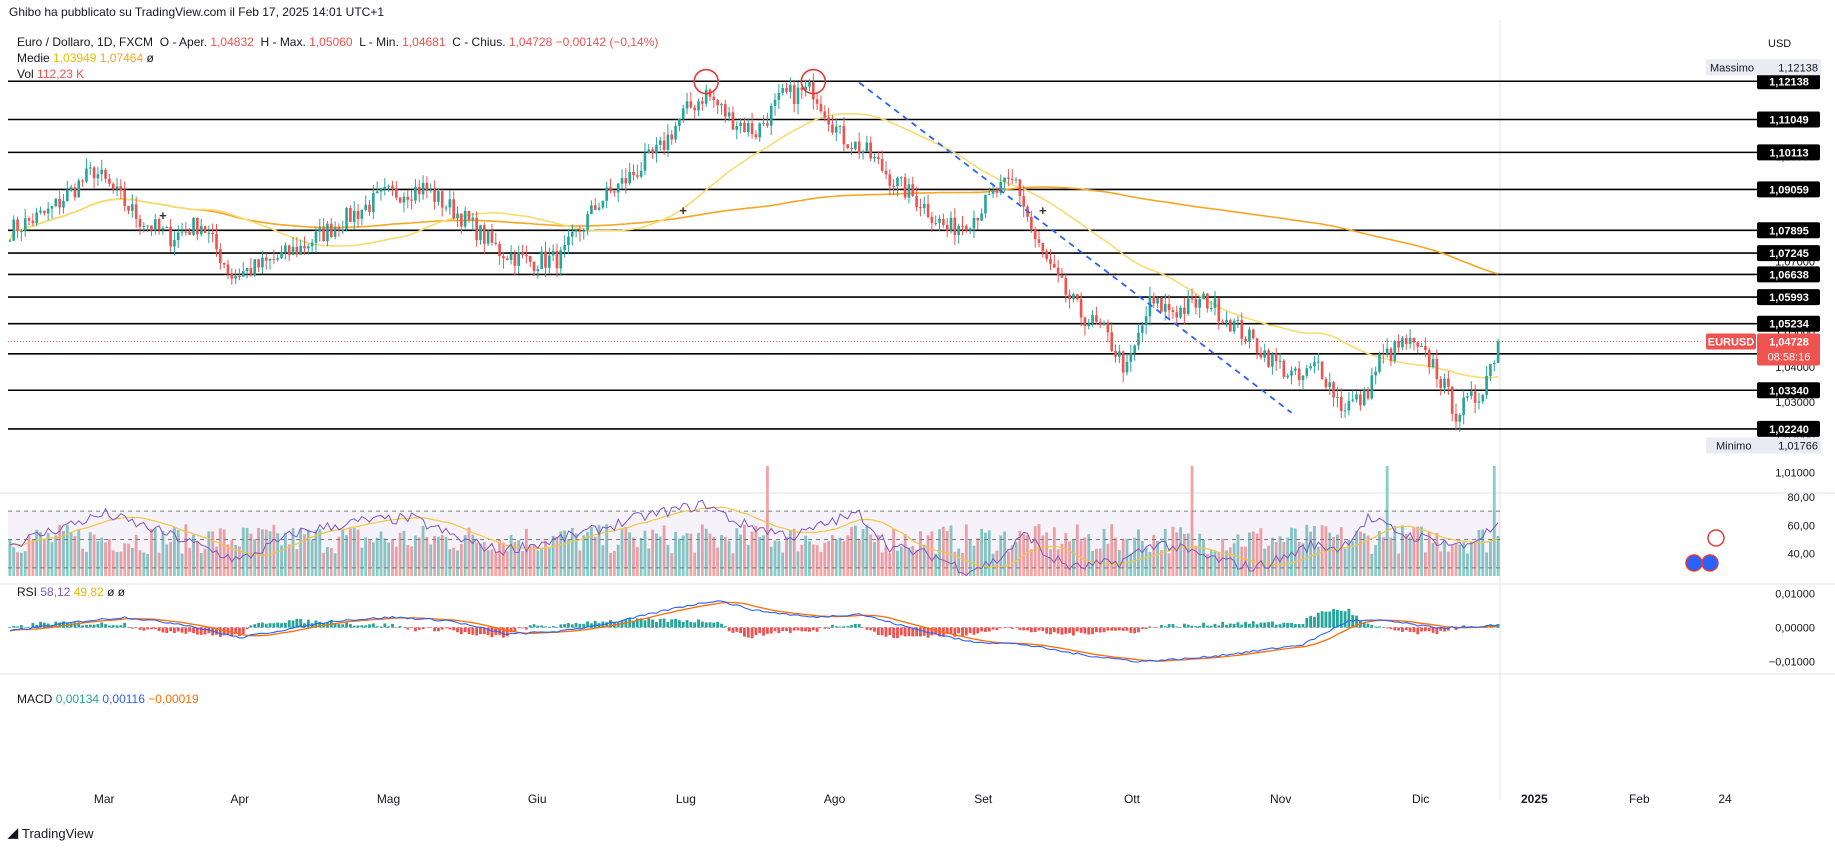 The image size is (1835, 849). What do you see at coordinates (173, 699) in the screenshot?
I see `macd-signal-value: −0,00019` at bounding box center [173, 699].